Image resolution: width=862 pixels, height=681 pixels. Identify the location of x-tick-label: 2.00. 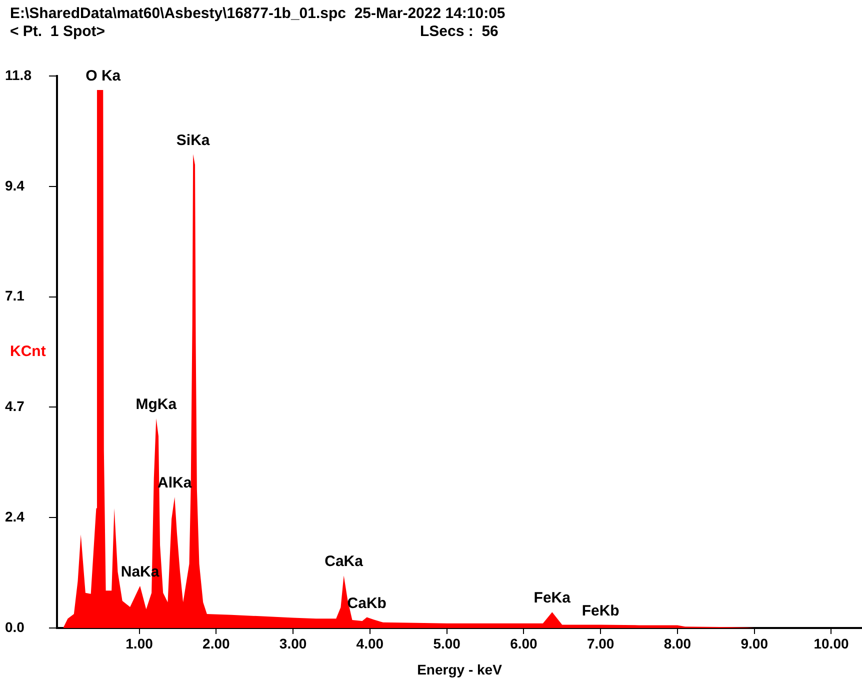
(216, 643).